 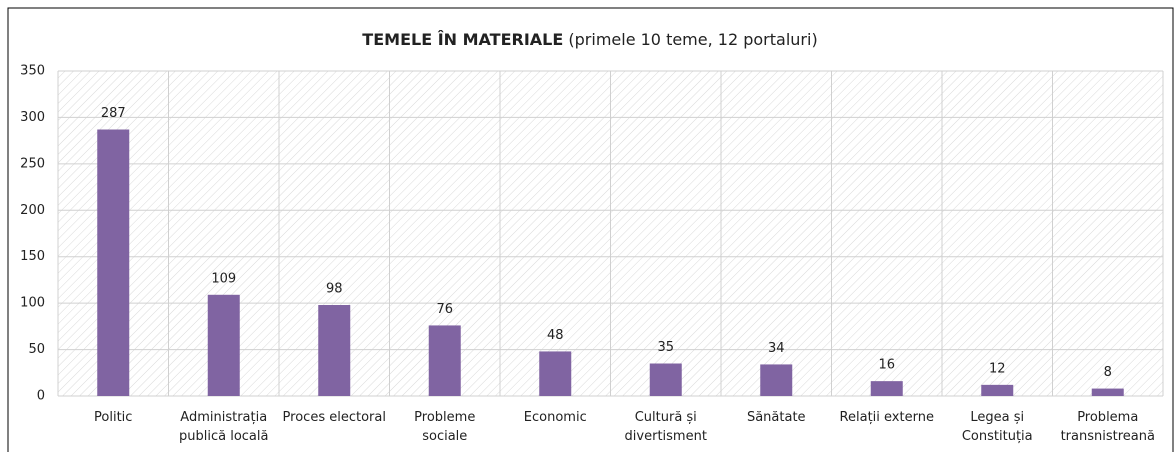 I want to click on data-label: 287, so click(x=113, y=113).